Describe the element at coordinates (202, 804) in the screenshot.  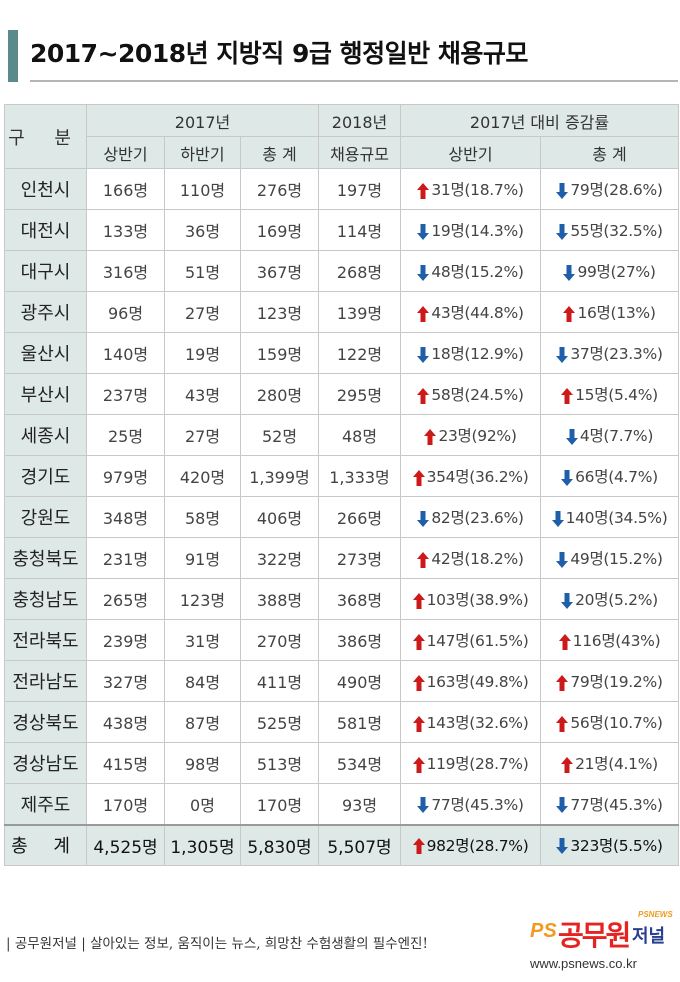
I see `second-half-cell: 0명` at that location.